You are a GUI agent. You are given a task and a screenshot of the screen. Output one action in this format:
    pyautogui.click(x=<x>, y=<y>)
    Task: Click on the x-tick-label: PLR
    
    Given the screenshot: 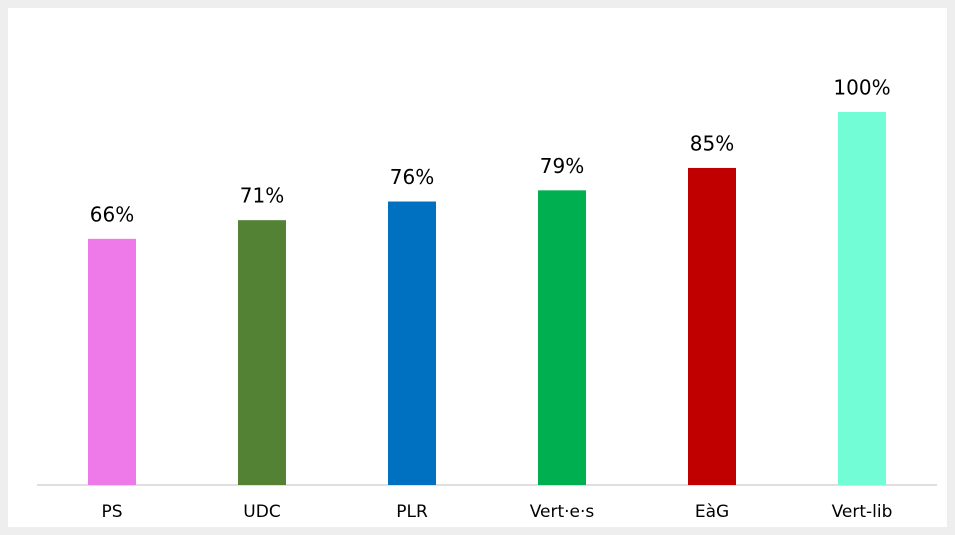 What is the action you would take?
    pyautogui.click(x=412, y=512)
    